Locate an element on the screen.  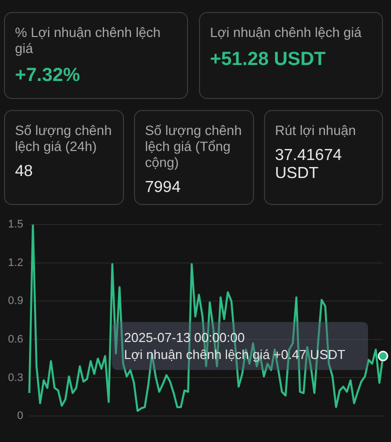
y-tick-label: 0.6 is located at coordinates (16, 339).